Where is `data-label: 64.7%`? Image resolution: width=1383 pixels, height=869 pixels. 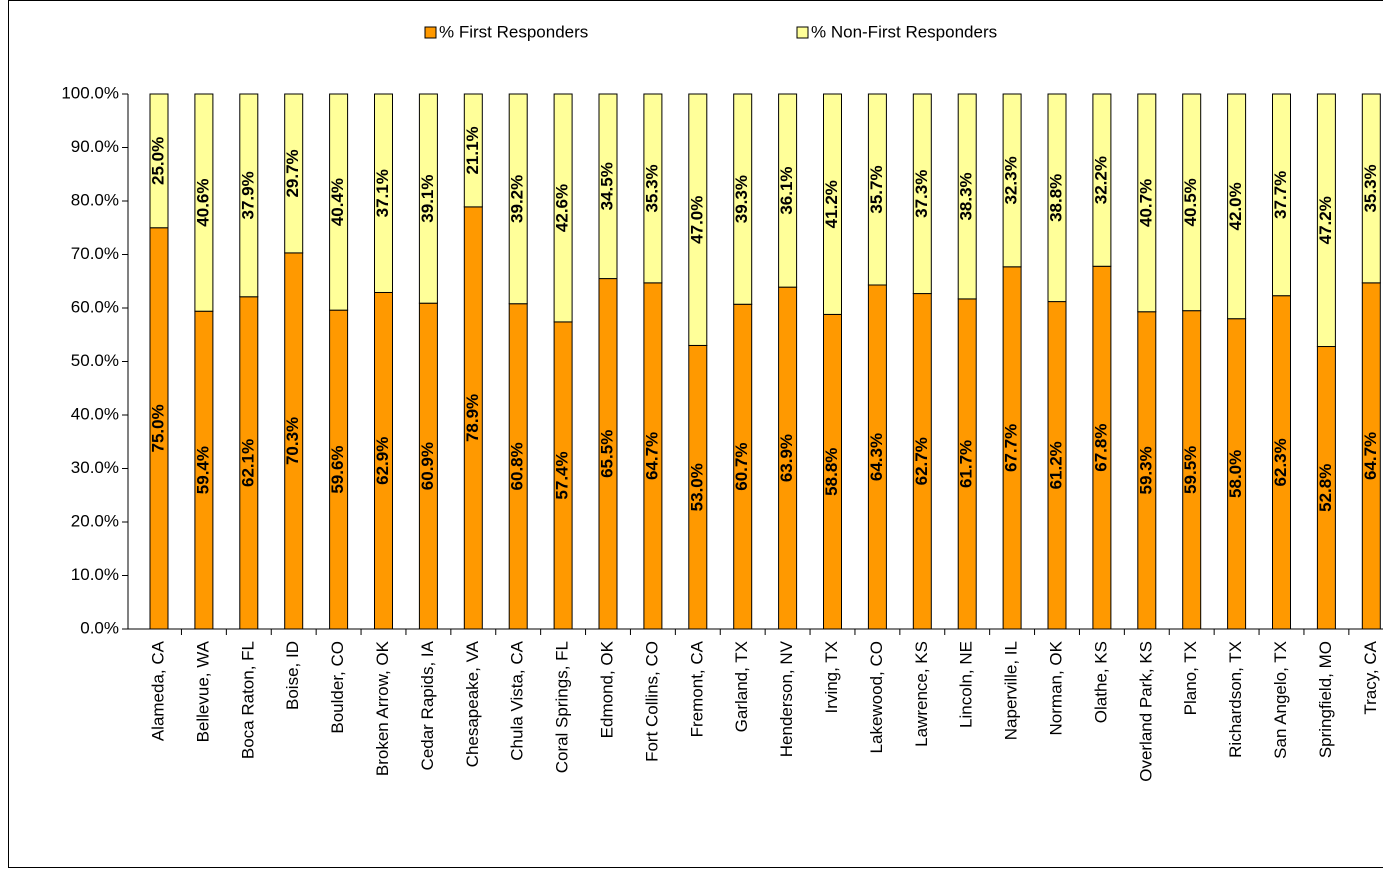 data-label: 64.7% is located at coordinates (651, 456).